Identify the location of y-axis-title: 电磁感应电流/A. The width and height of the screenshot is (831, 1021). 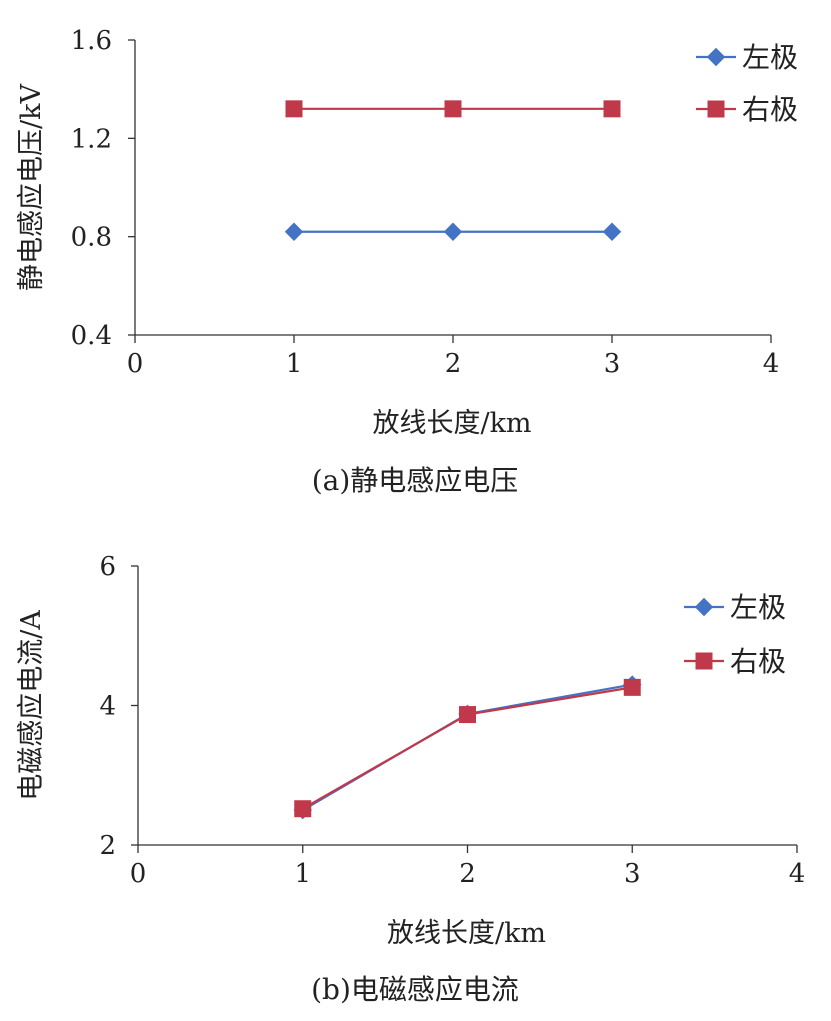
(31, 705).